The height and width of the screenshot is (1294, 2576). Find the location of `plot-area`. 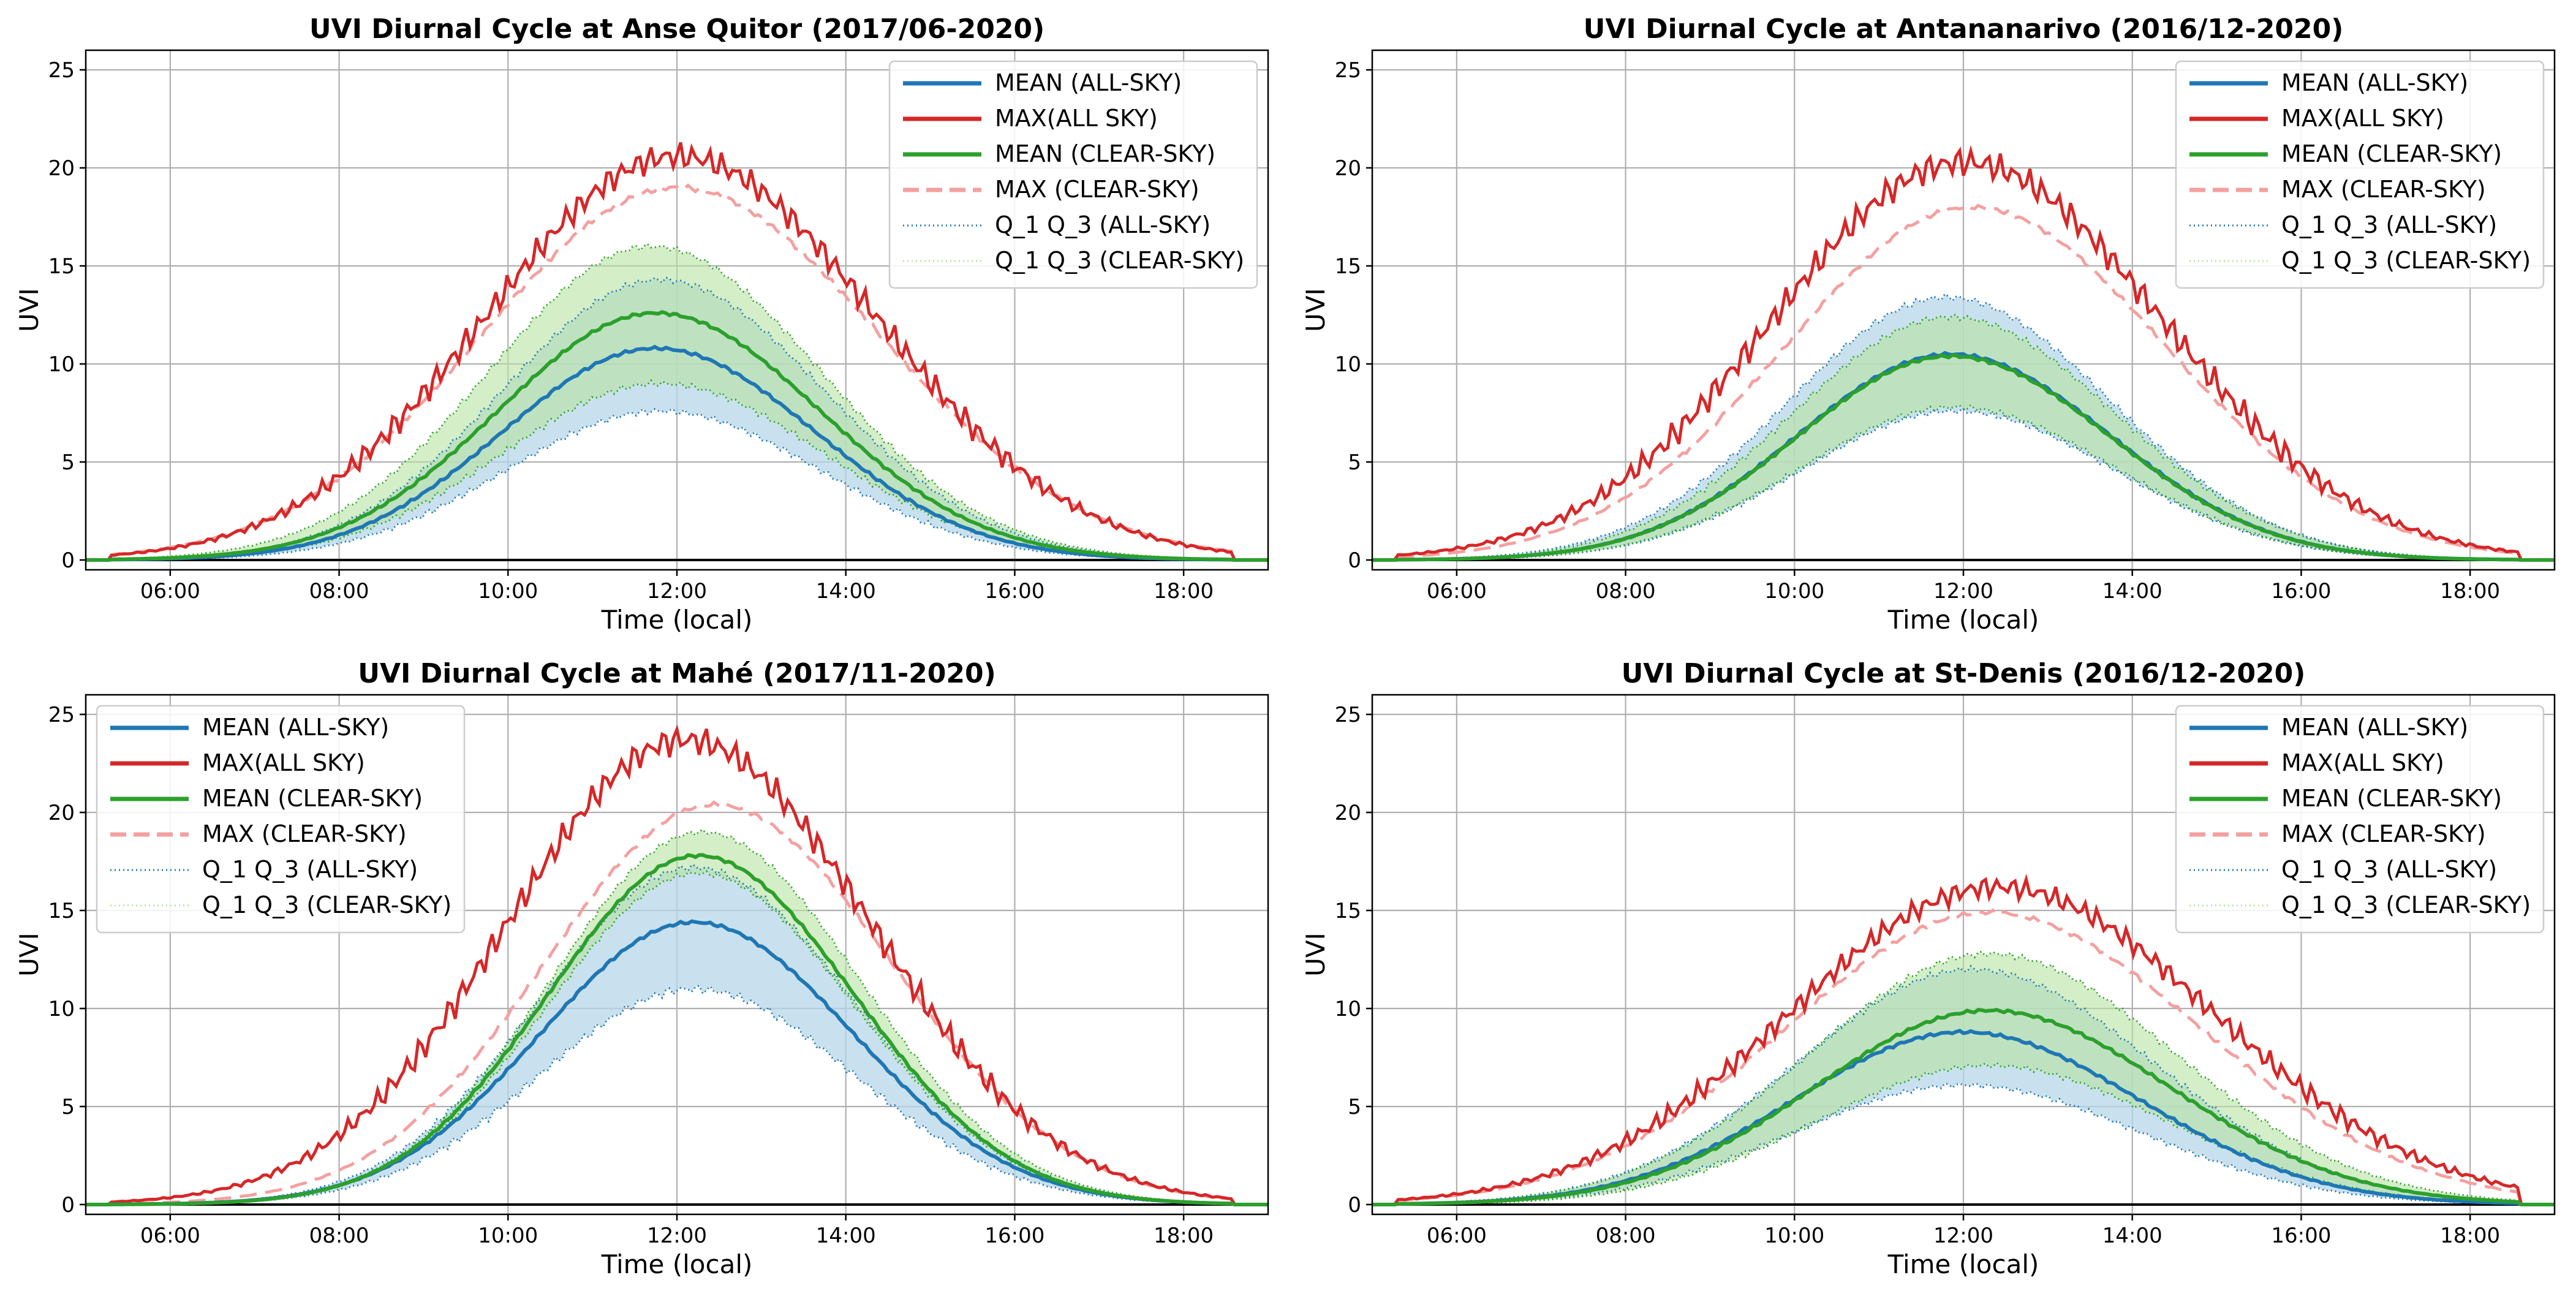

plot-area is located at coordinates (677, 352).